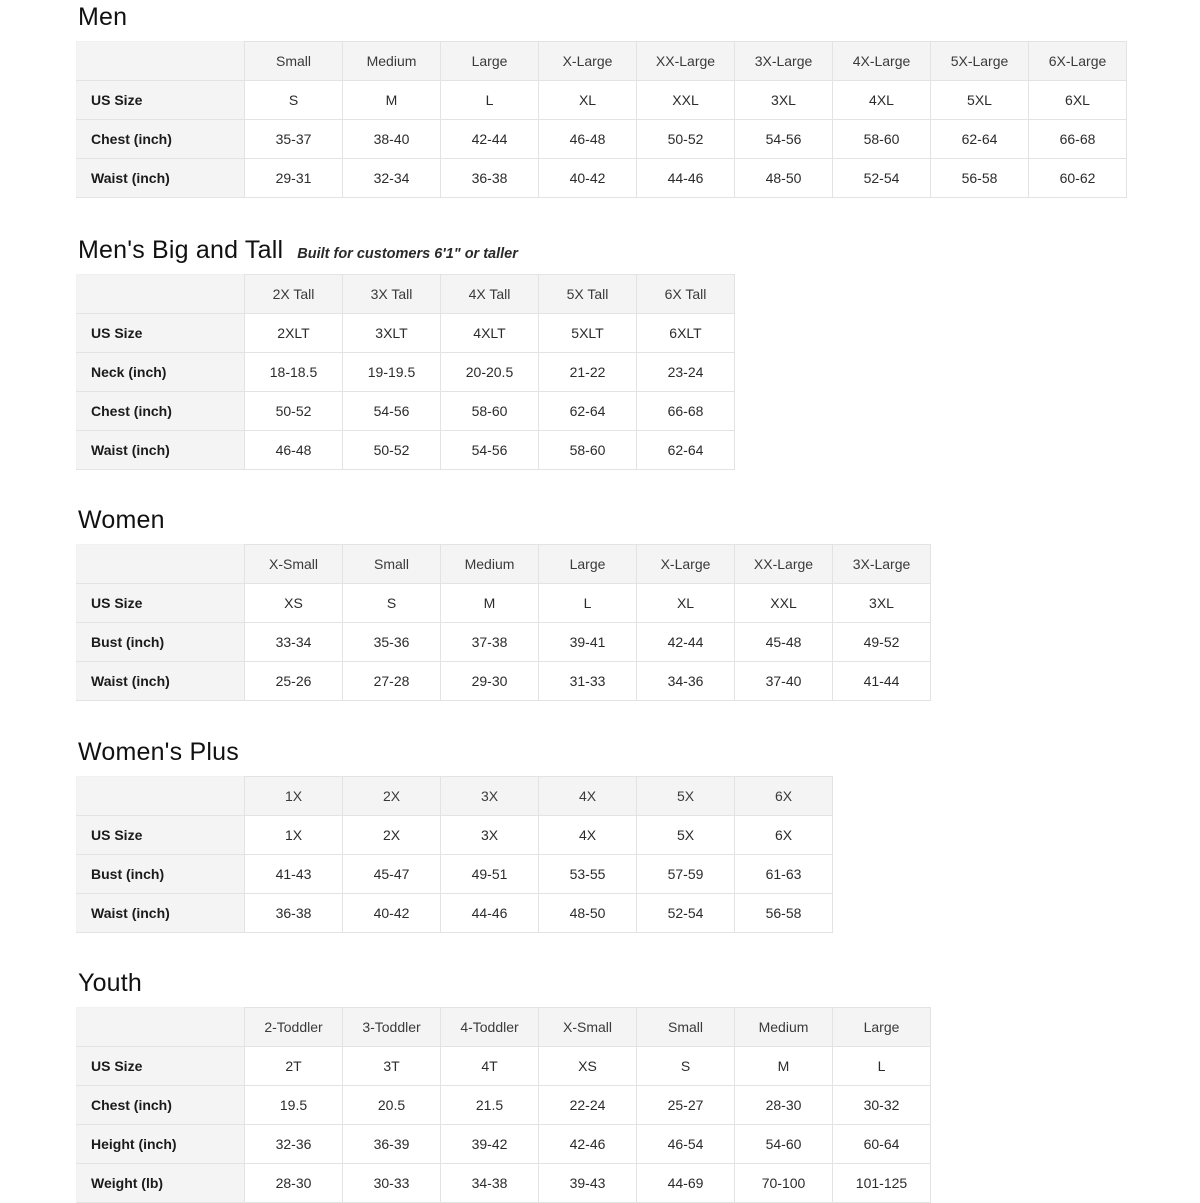 This screenshot has width=1200, height=1203. Describe the element at coordinates (685, 372) in the screenshot. I see `table-cell: 23-24` at that location.